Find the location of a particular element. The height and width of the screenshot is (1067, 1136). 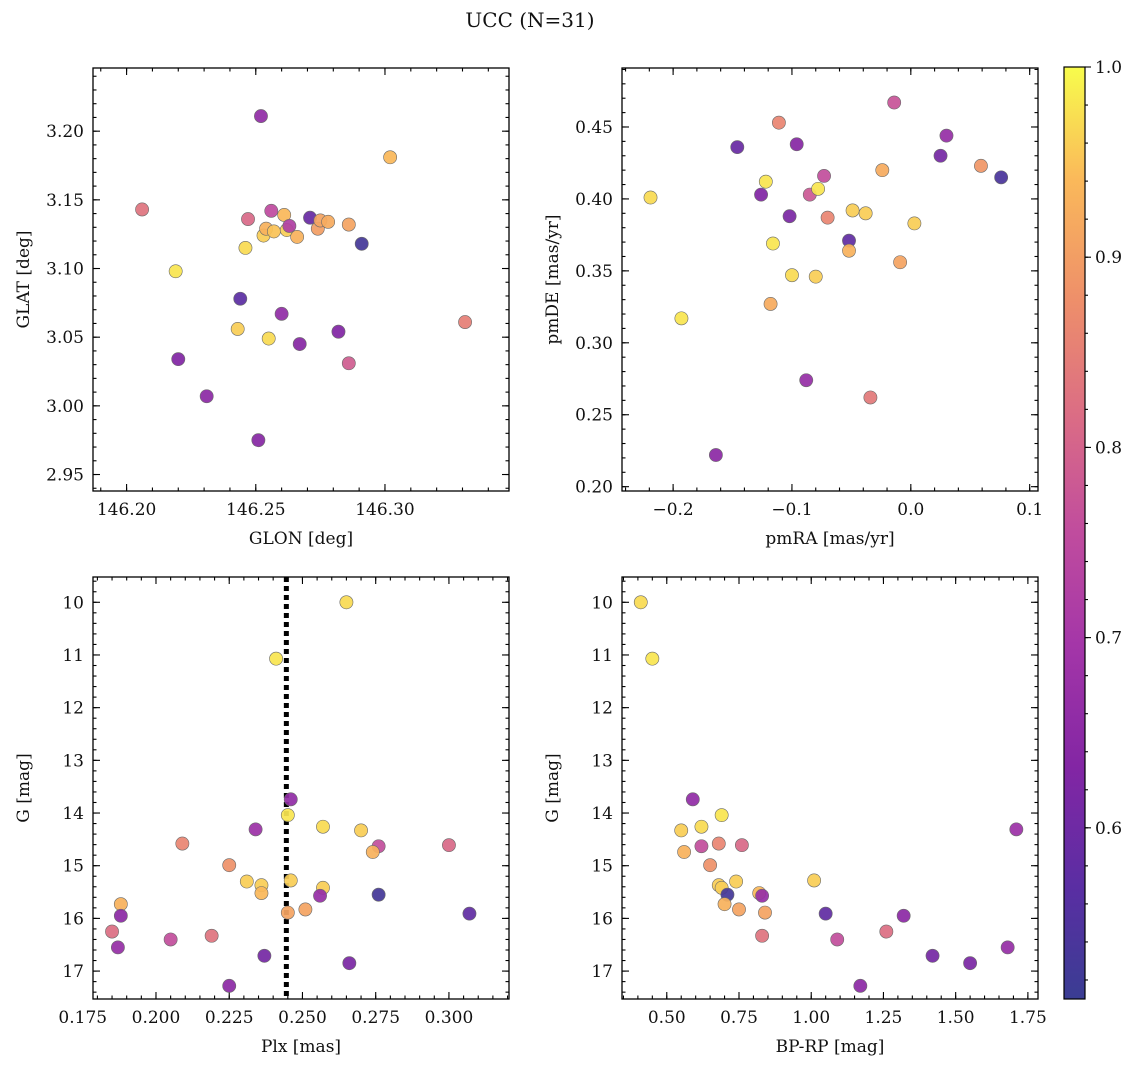

colorbar-tick-label: 0.9 is located at coordinates (1108, 258).